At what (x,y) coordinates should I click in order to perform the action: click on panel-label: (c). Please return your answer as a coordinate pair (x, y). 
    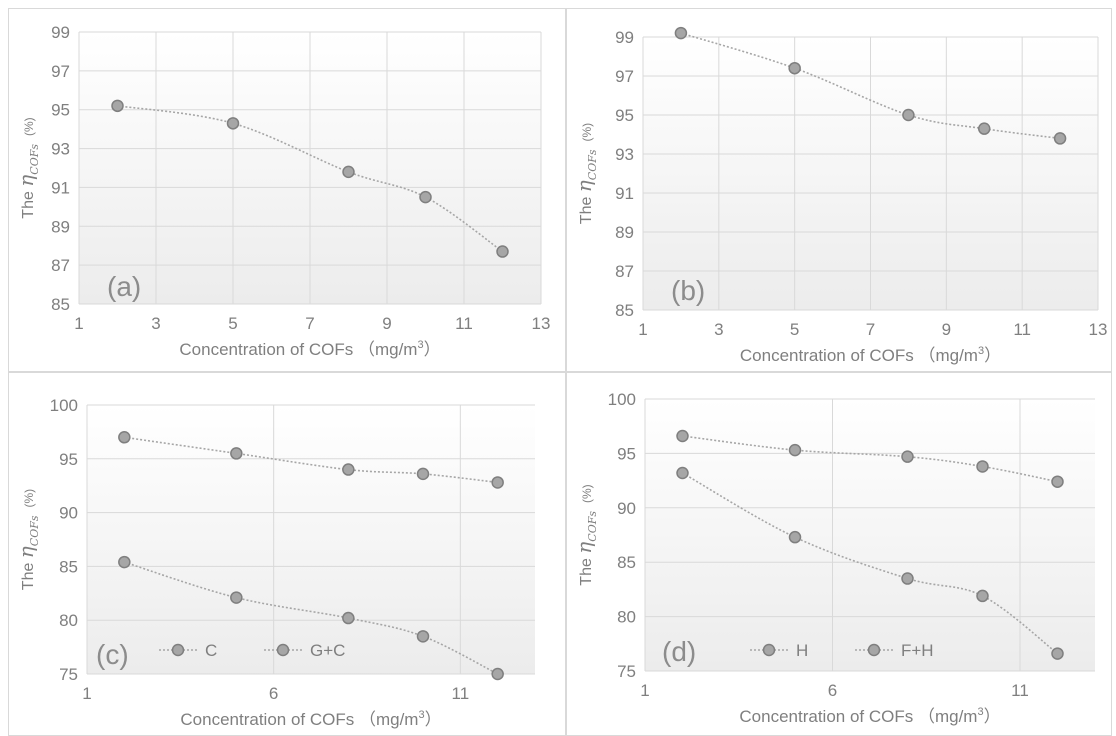
    Looking at the image, I should click on (112, 654).